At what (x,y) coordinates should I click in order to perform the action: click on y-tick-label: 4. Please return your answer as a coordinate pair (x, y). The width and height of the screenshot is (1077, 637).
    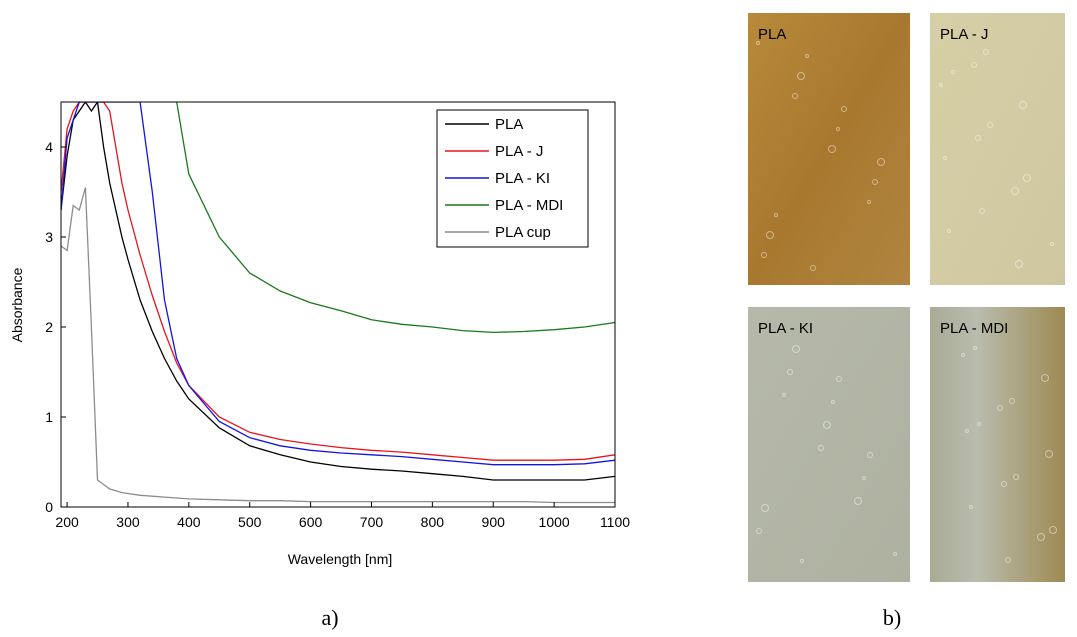
    Looking at the image, I should click on (49, 147).